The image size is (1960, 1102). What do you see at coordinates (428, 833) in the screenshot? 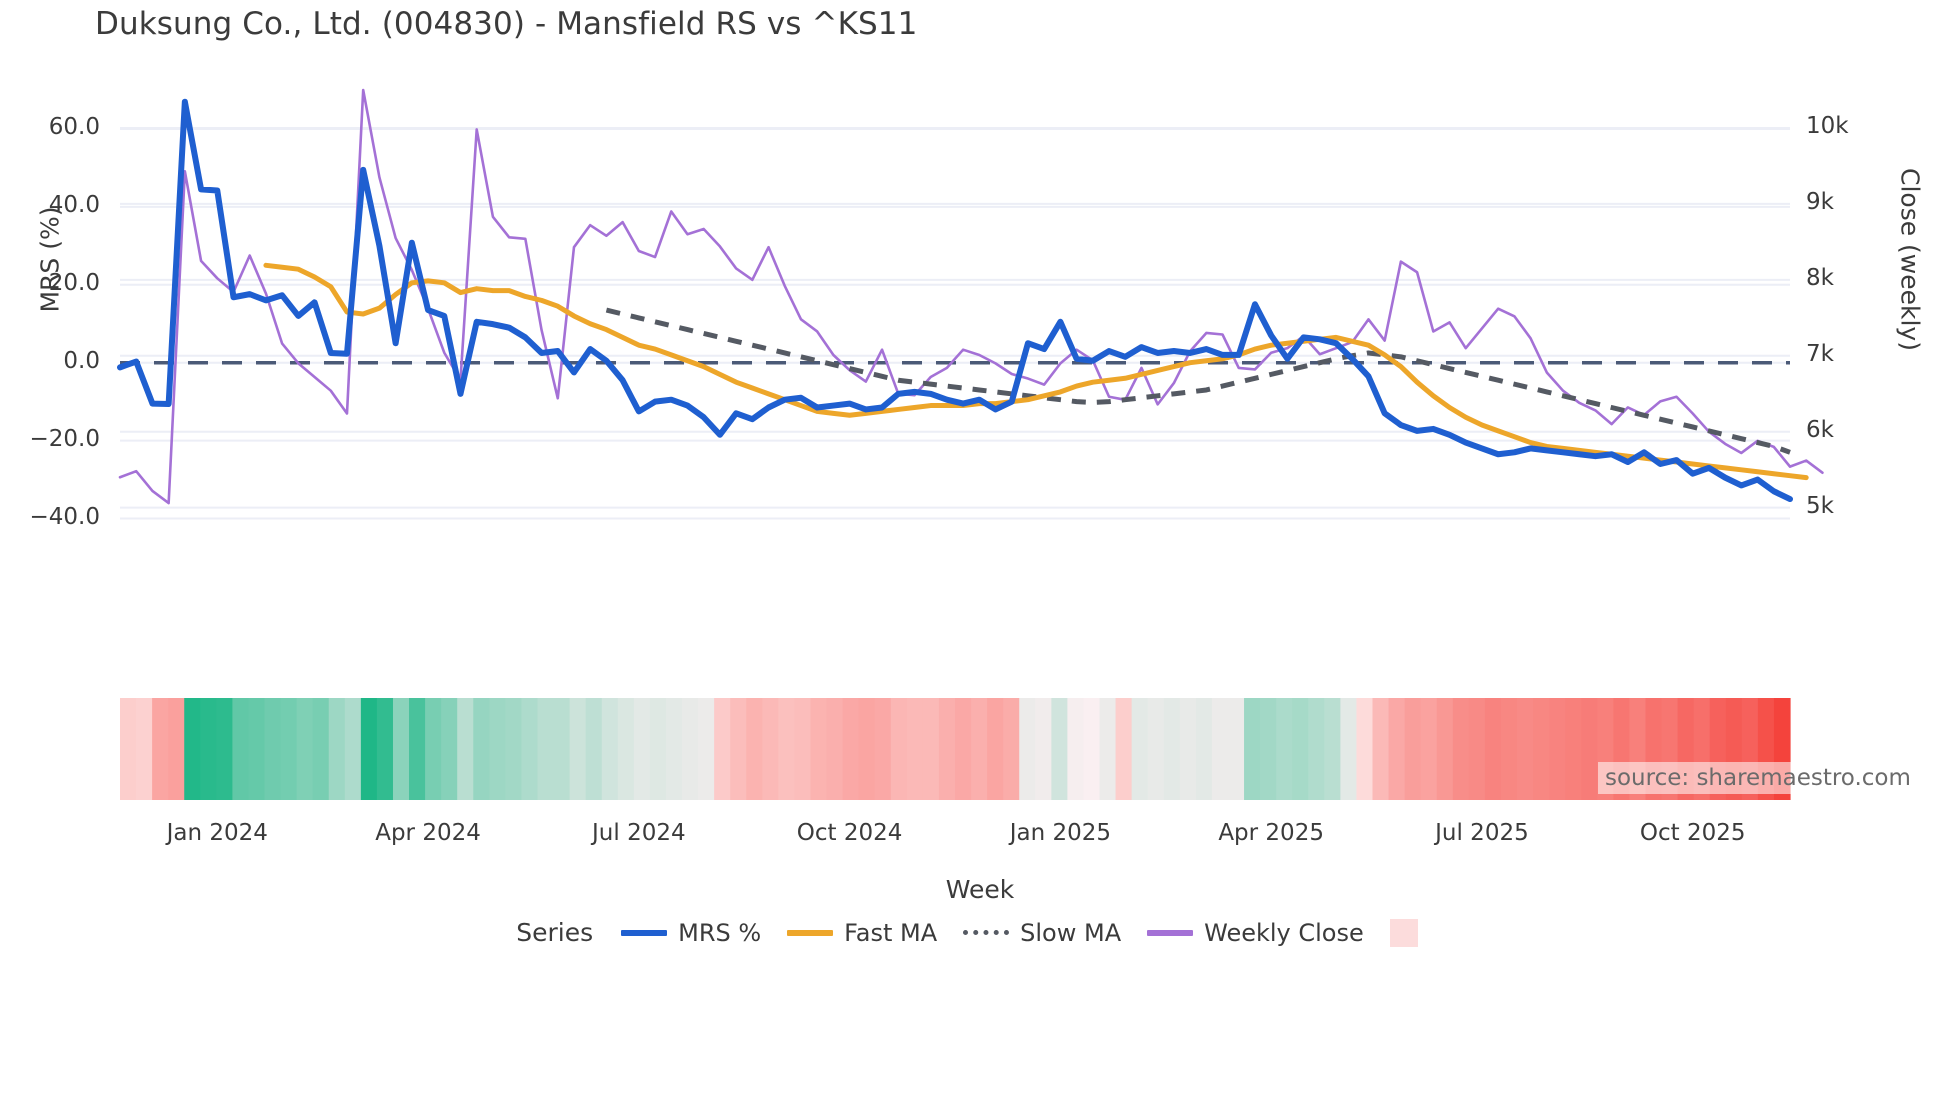
I see `x-tick: Apr 2024` at bounding box center [428, 833].